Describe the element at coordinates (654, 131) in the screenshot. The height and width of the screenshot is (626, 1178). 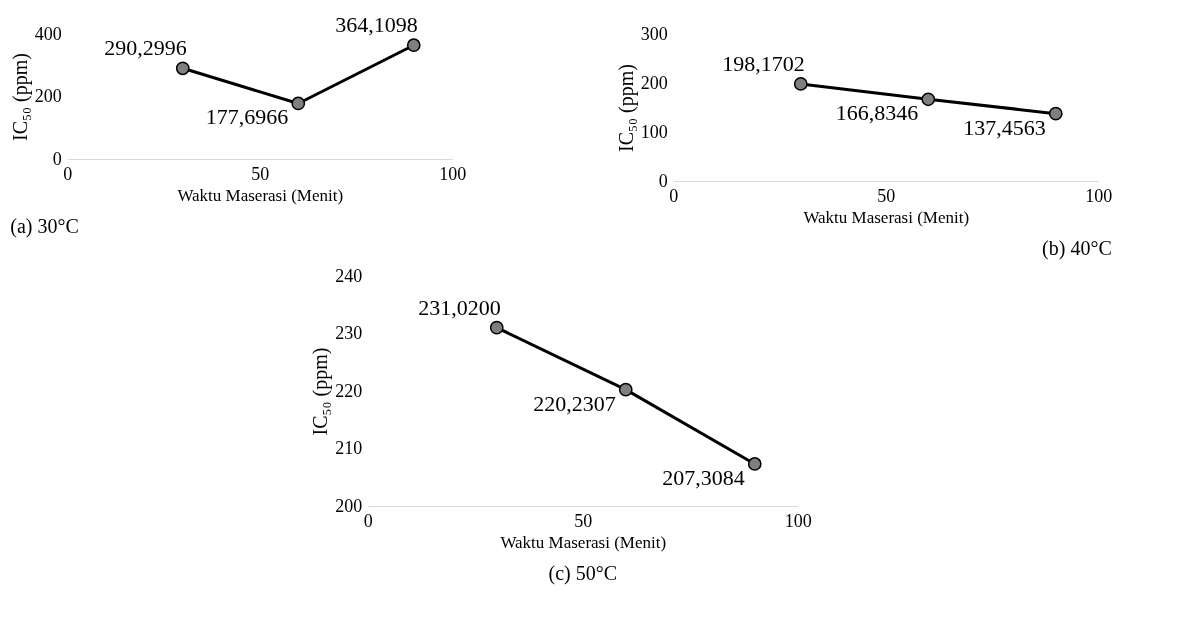
I see `y-tick-label: 100` at that location.